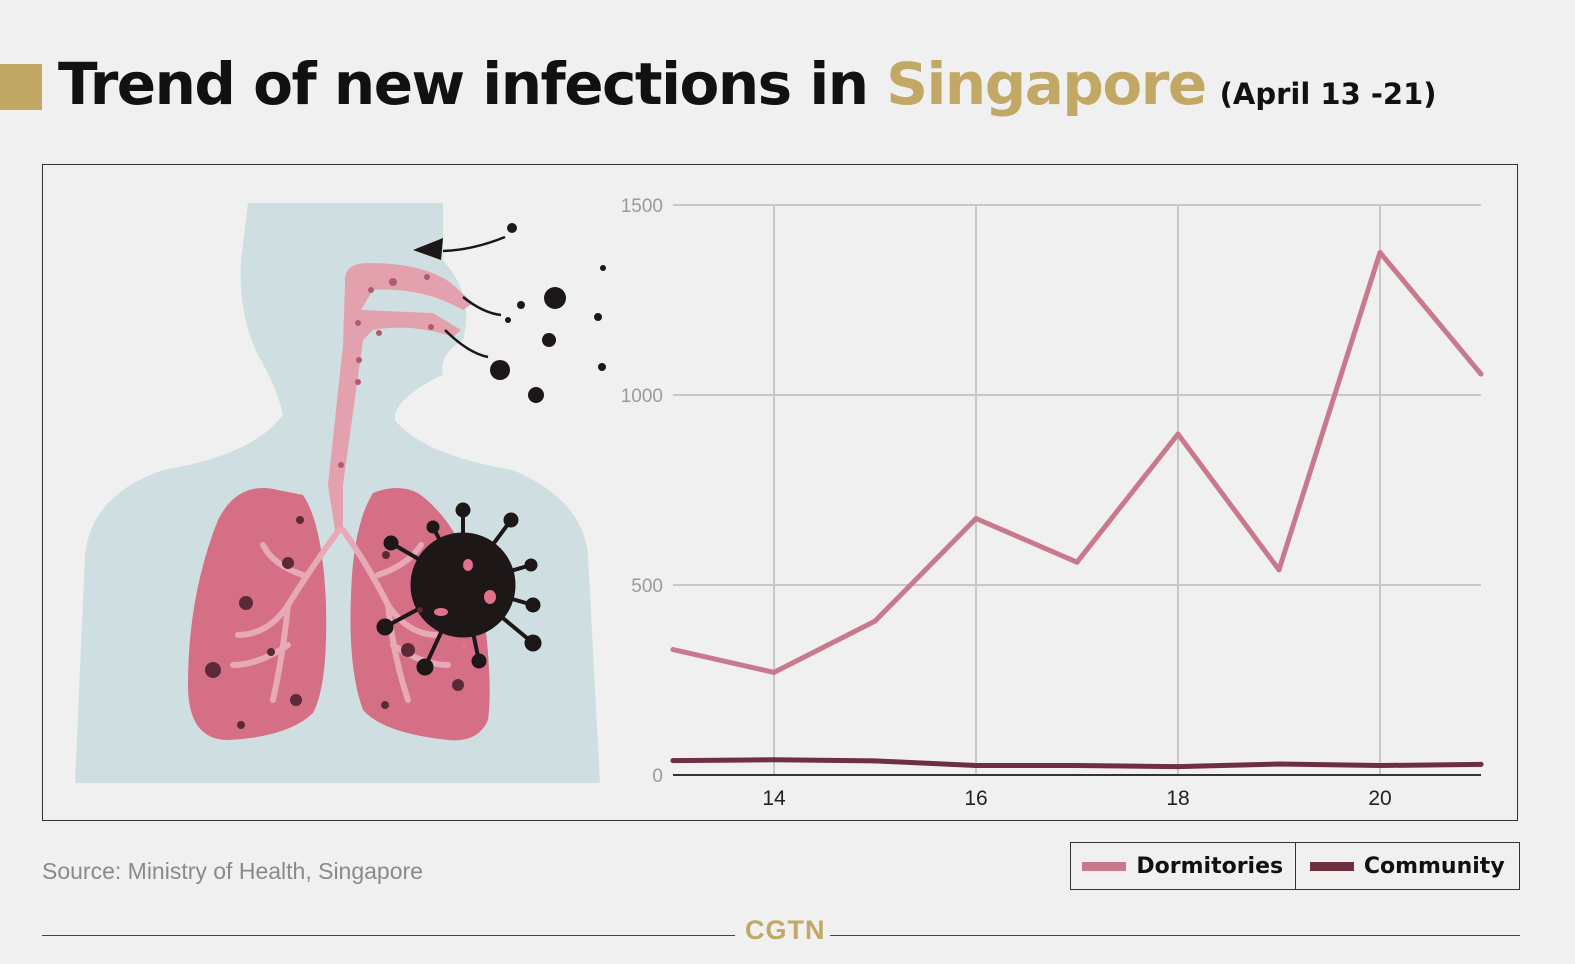 The width and height of the screenshot is (1575, 964). Describe the element at coordinates (647, 586) in the screenshot. I see `y-tick-label: 500` at that location.